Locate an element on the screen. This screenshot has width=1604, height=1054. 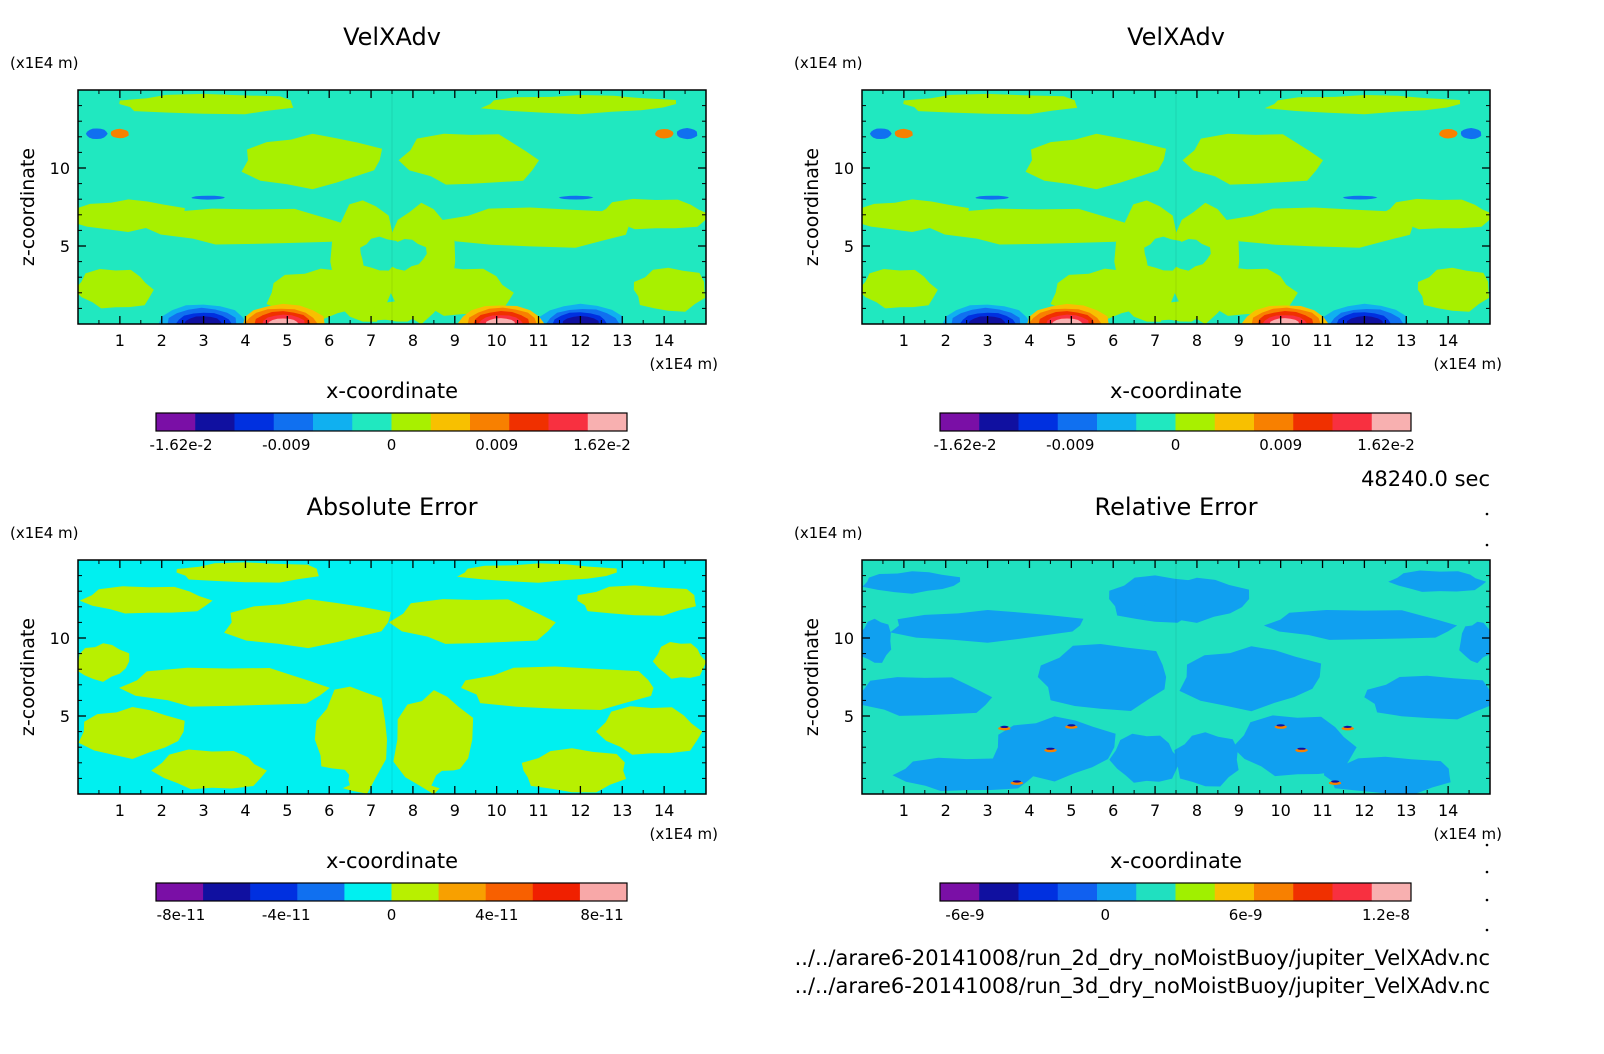
y-unit-label: (x1E4 m) is located at coordinates (828, 533).